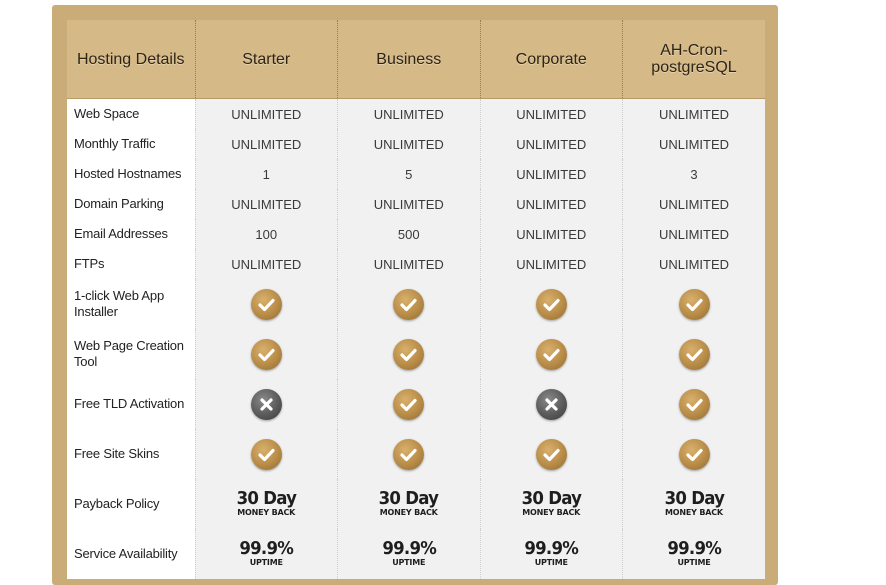 The image size is (886, 585). I want to click on badge-cell-corporate: 30 Day MONEY BACK, so click(551, 504).